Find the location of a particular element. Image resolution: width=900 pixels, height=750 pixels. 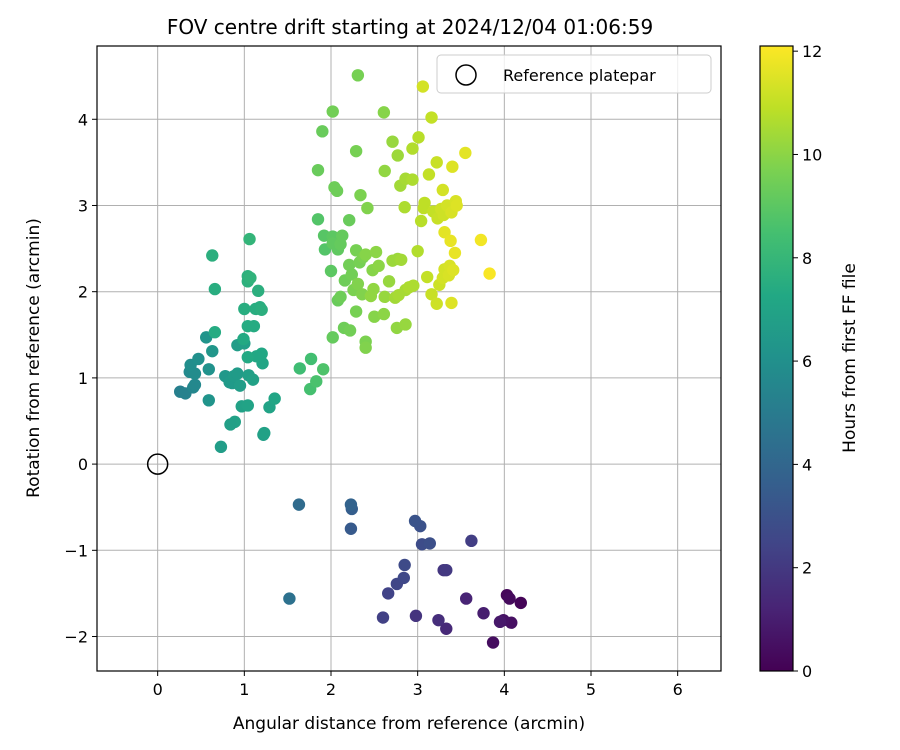

legend-box is located at coordinates (574, 74).